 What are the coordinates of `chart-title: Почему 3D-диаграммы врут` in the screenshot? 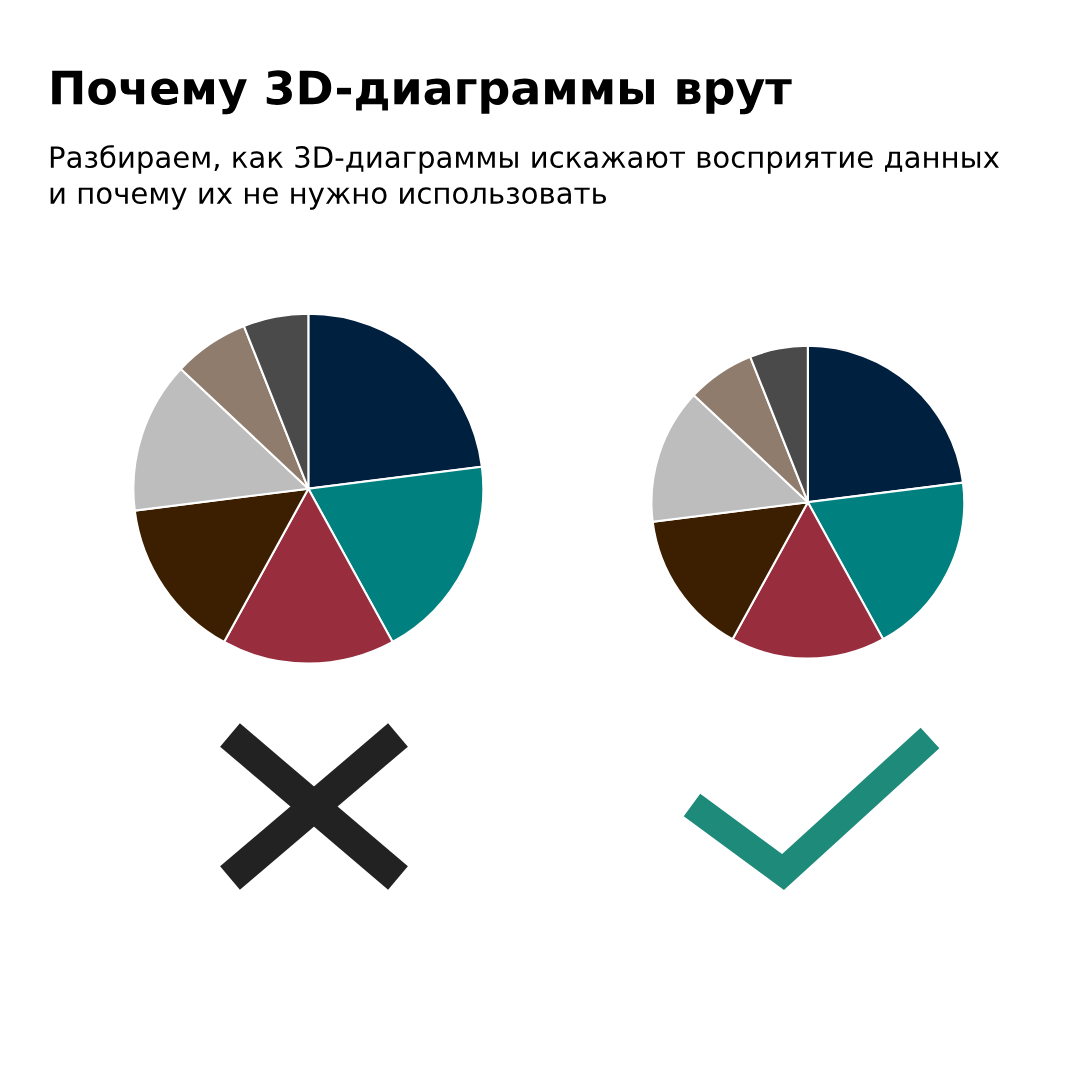 It's located at (422, 92).